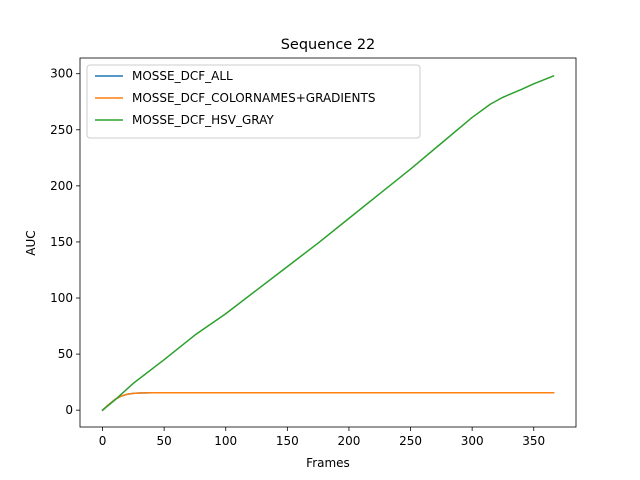 The width and height of the screenshot is (640, 480). What do you see at coordinates (65, 354) in the screenshot?
I see `y-tick-label: 50` at bounding box center [65, 354].